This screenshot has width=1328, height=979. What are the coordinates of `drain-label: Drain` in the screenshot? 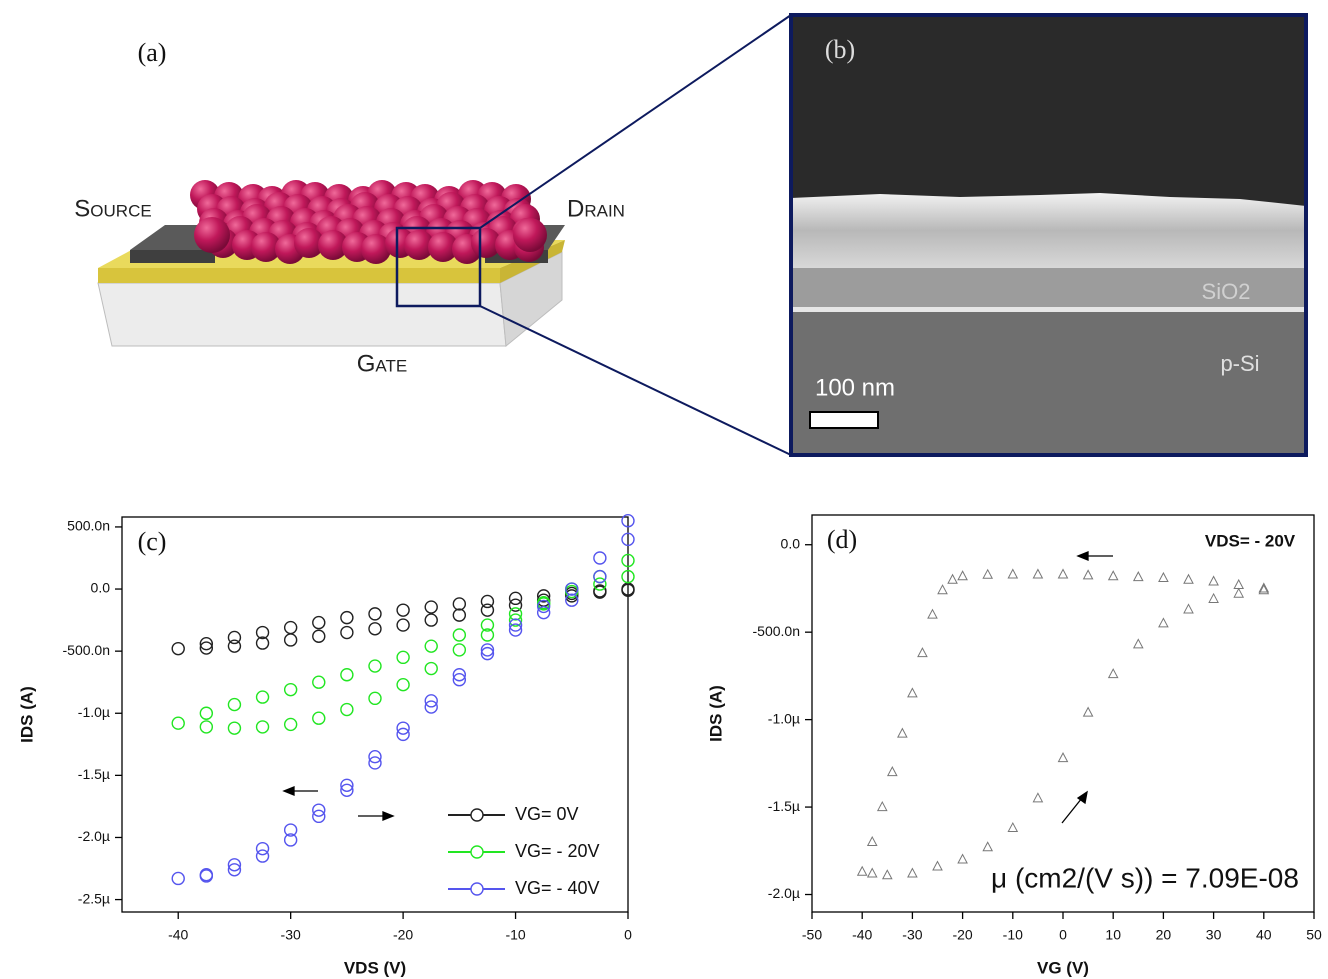 It's located at (596, 208).